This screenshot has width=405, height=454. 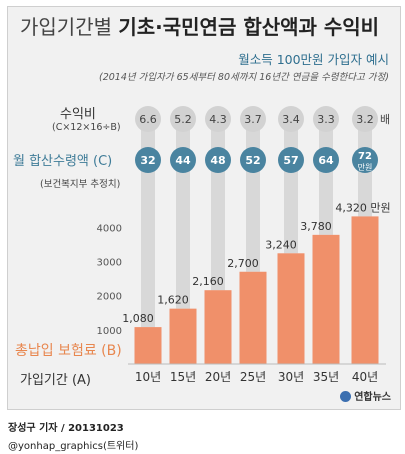 I want to click on title-bold: 기초·국민연금 합산액과 수익비, so click(x=249, y=27).